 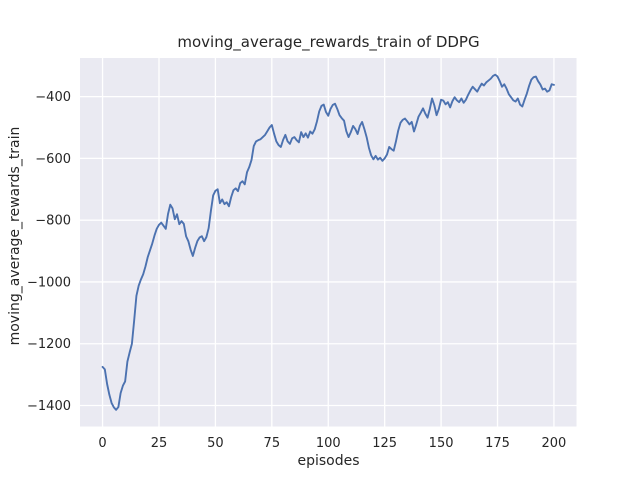 What do you see at coordinates (53, 221) in the screenshot?
I see `y-tick-label: −800` at bounding box center [53, 221].